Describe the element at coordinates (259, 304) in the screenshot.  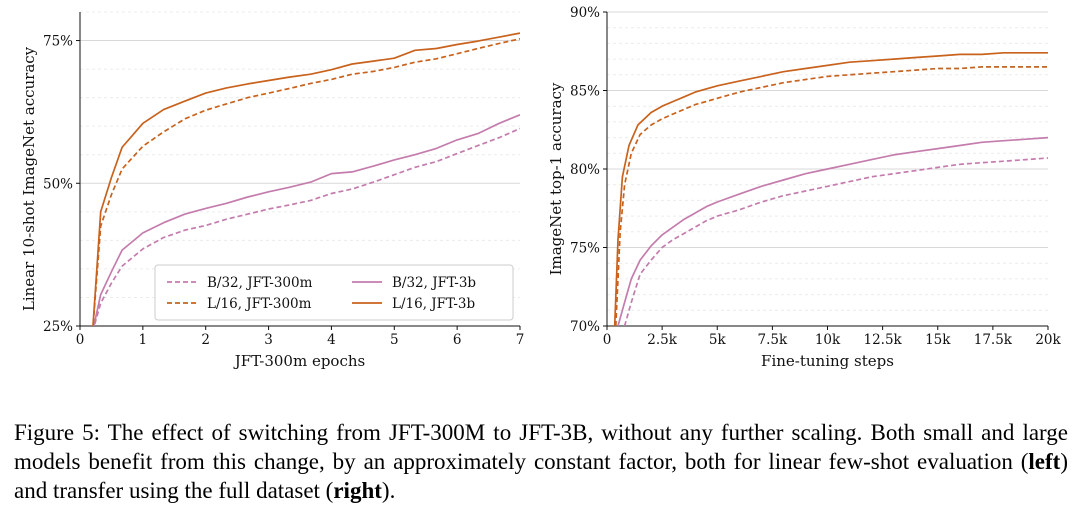
I see `legend-entry: L/16, JFT-300m` at that location.